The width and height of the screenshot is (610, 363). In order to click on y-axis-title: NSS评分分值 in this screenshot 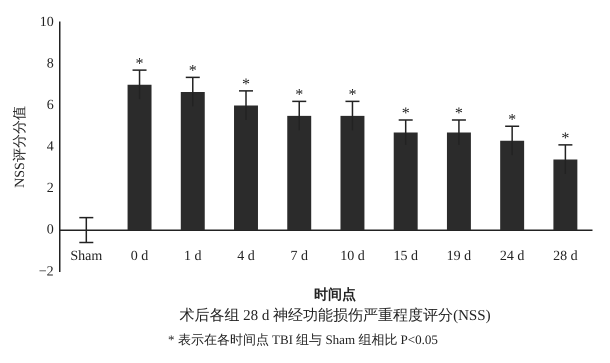, I will do `click(20, 147)`.